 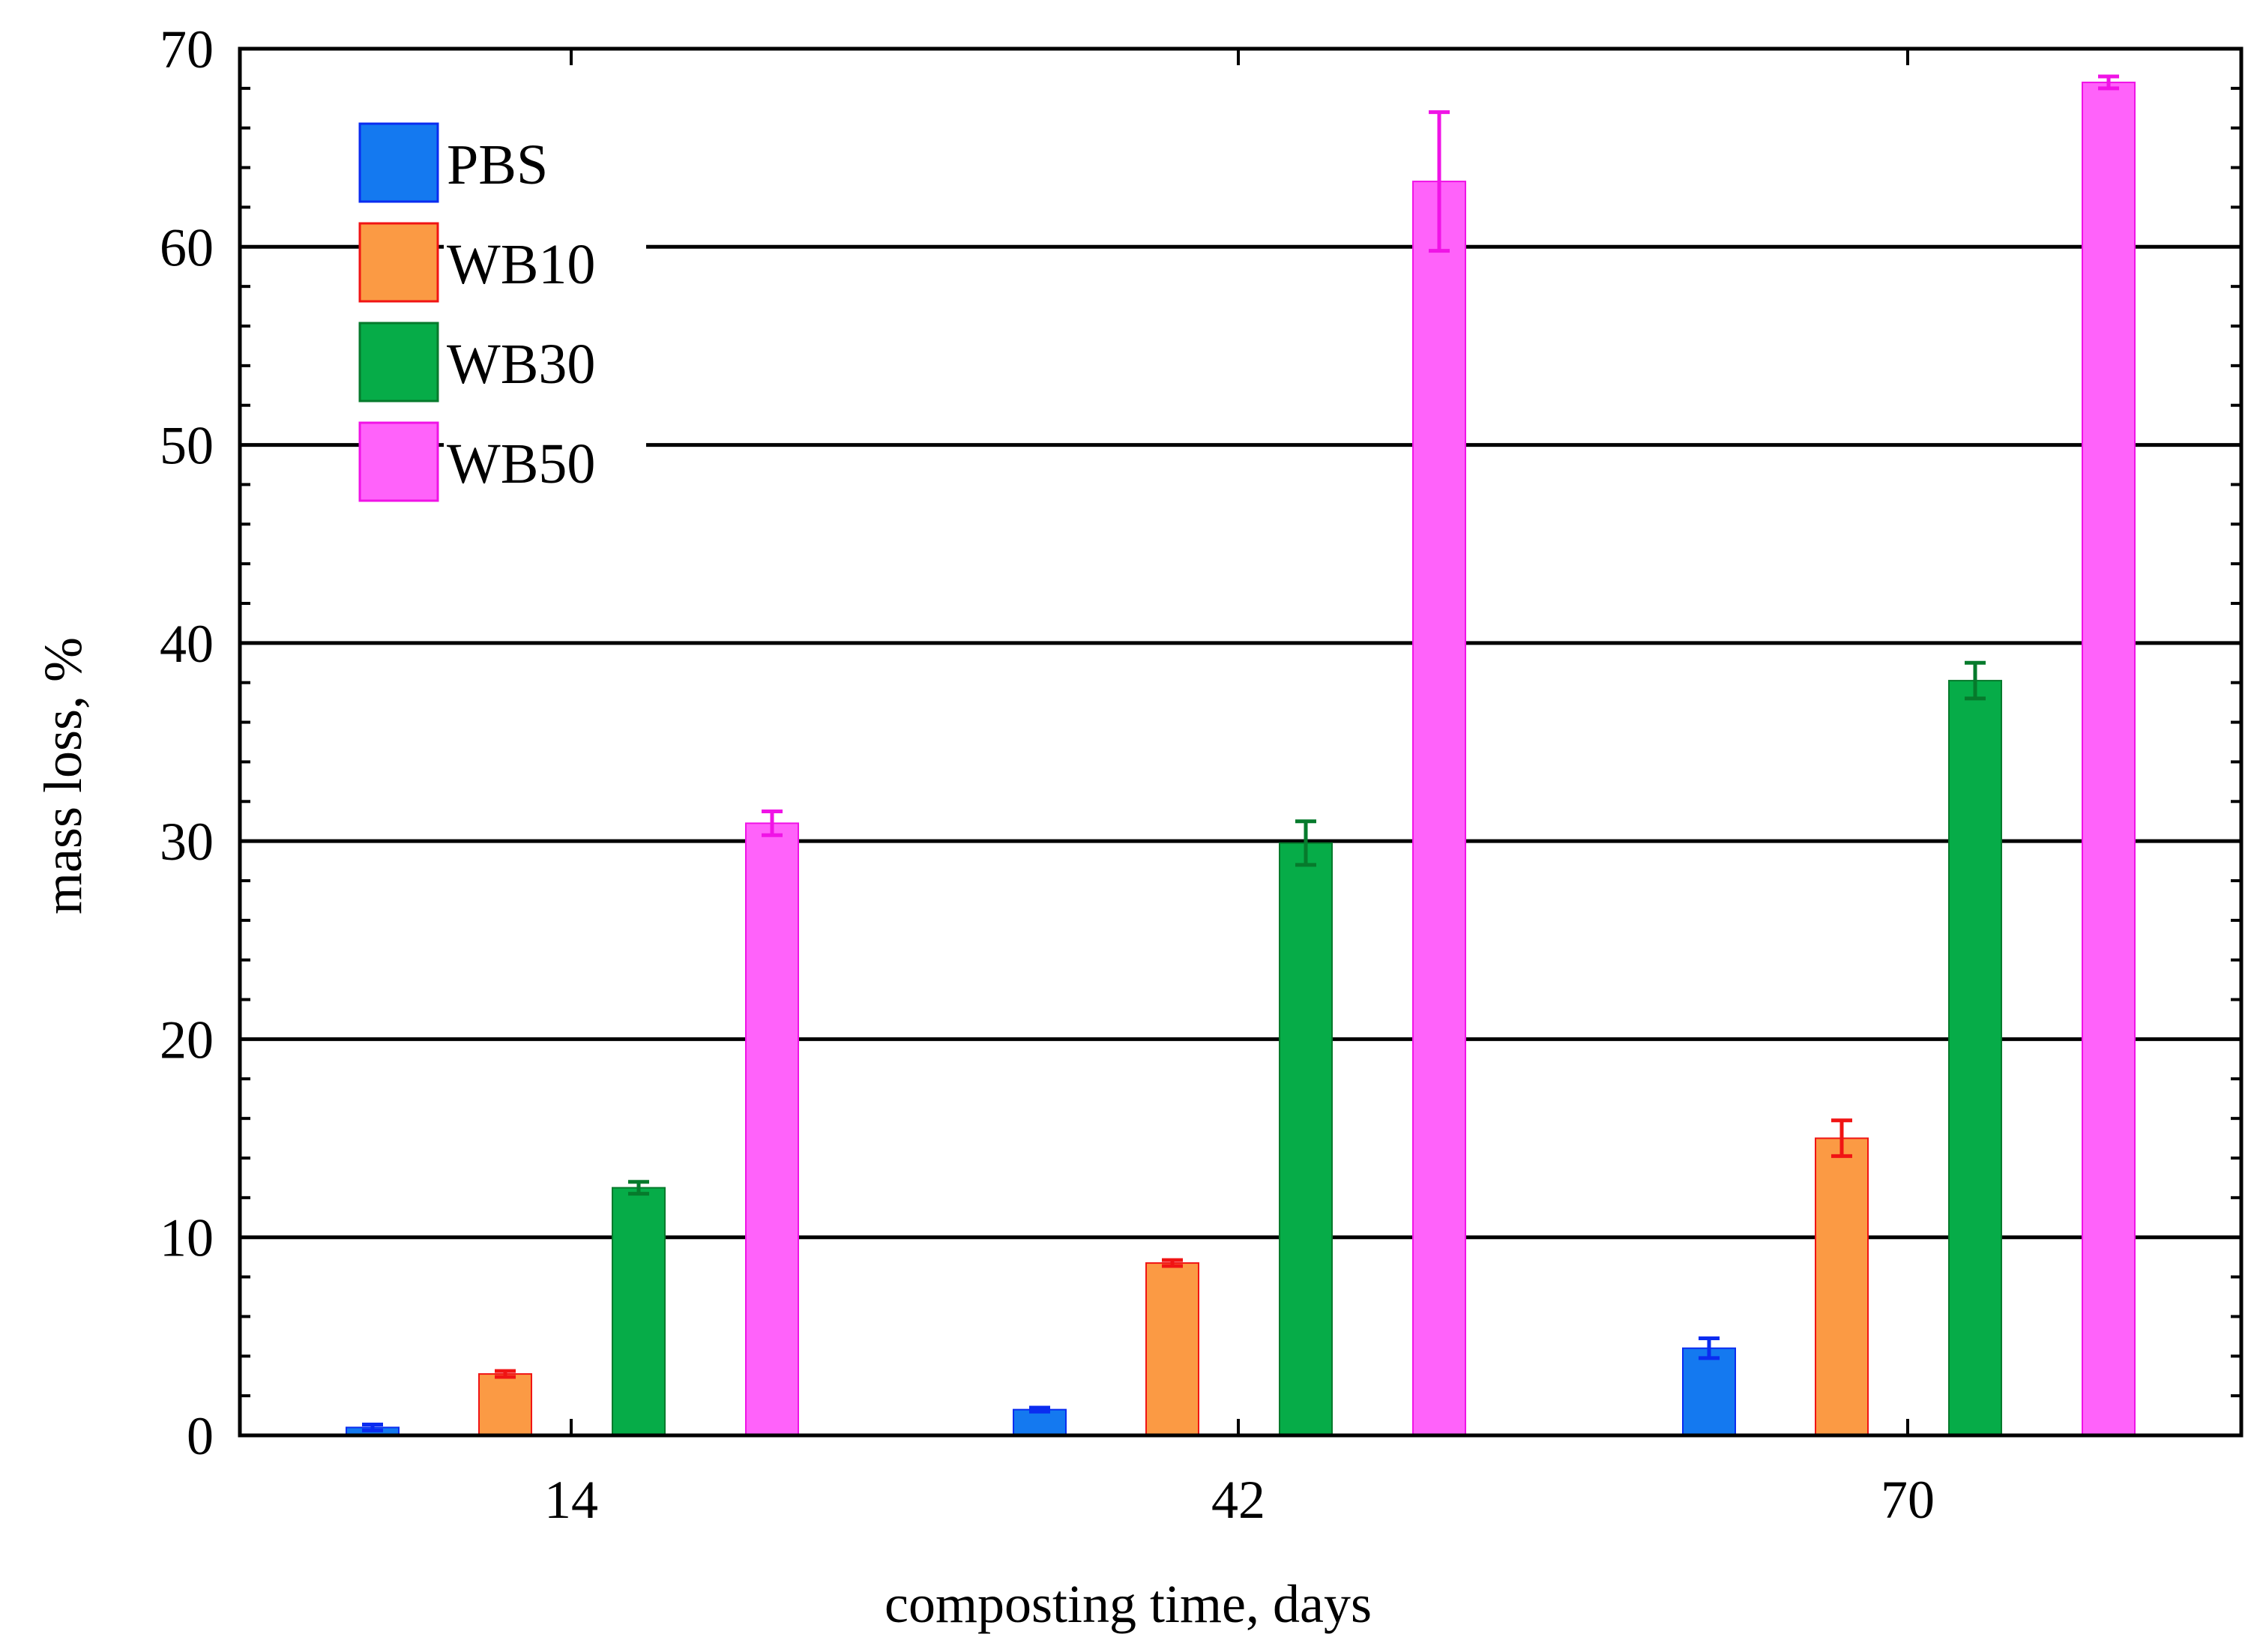 I want to click on legend-swatch-pbs, so click(x=398, y=162).